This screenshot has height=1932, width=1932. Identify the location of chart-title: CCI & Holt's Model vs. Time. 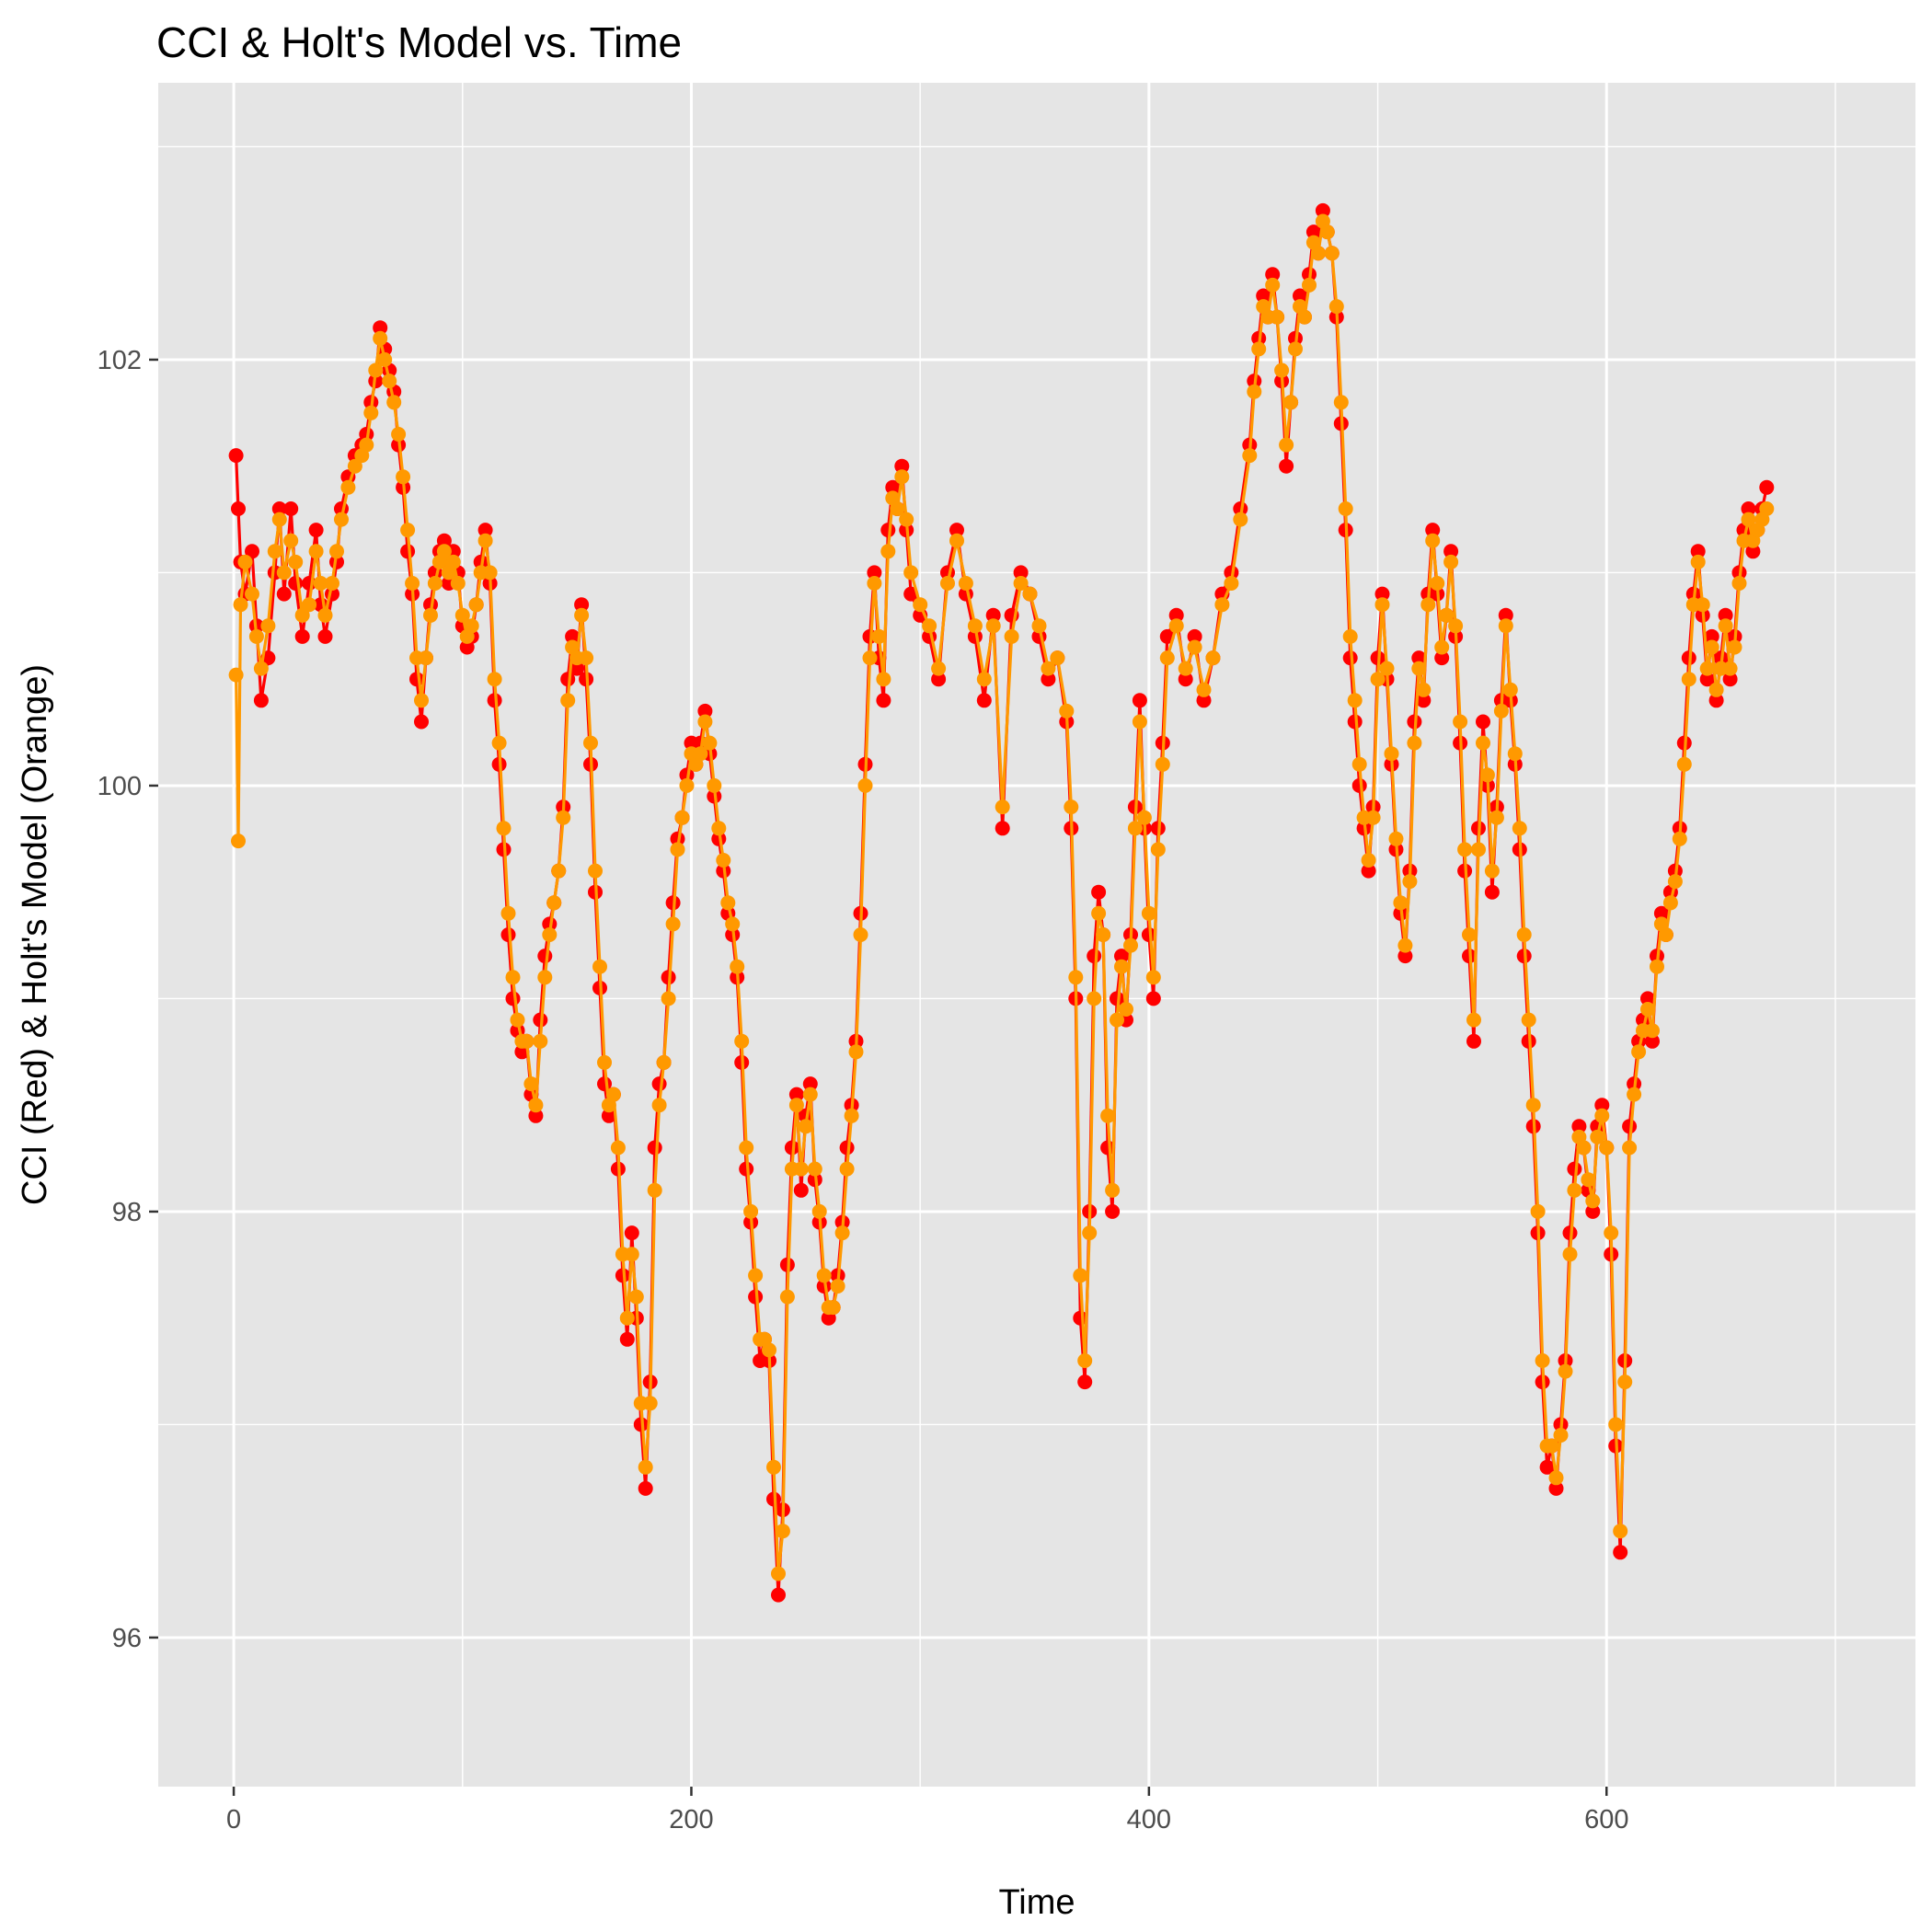
(419, 42).